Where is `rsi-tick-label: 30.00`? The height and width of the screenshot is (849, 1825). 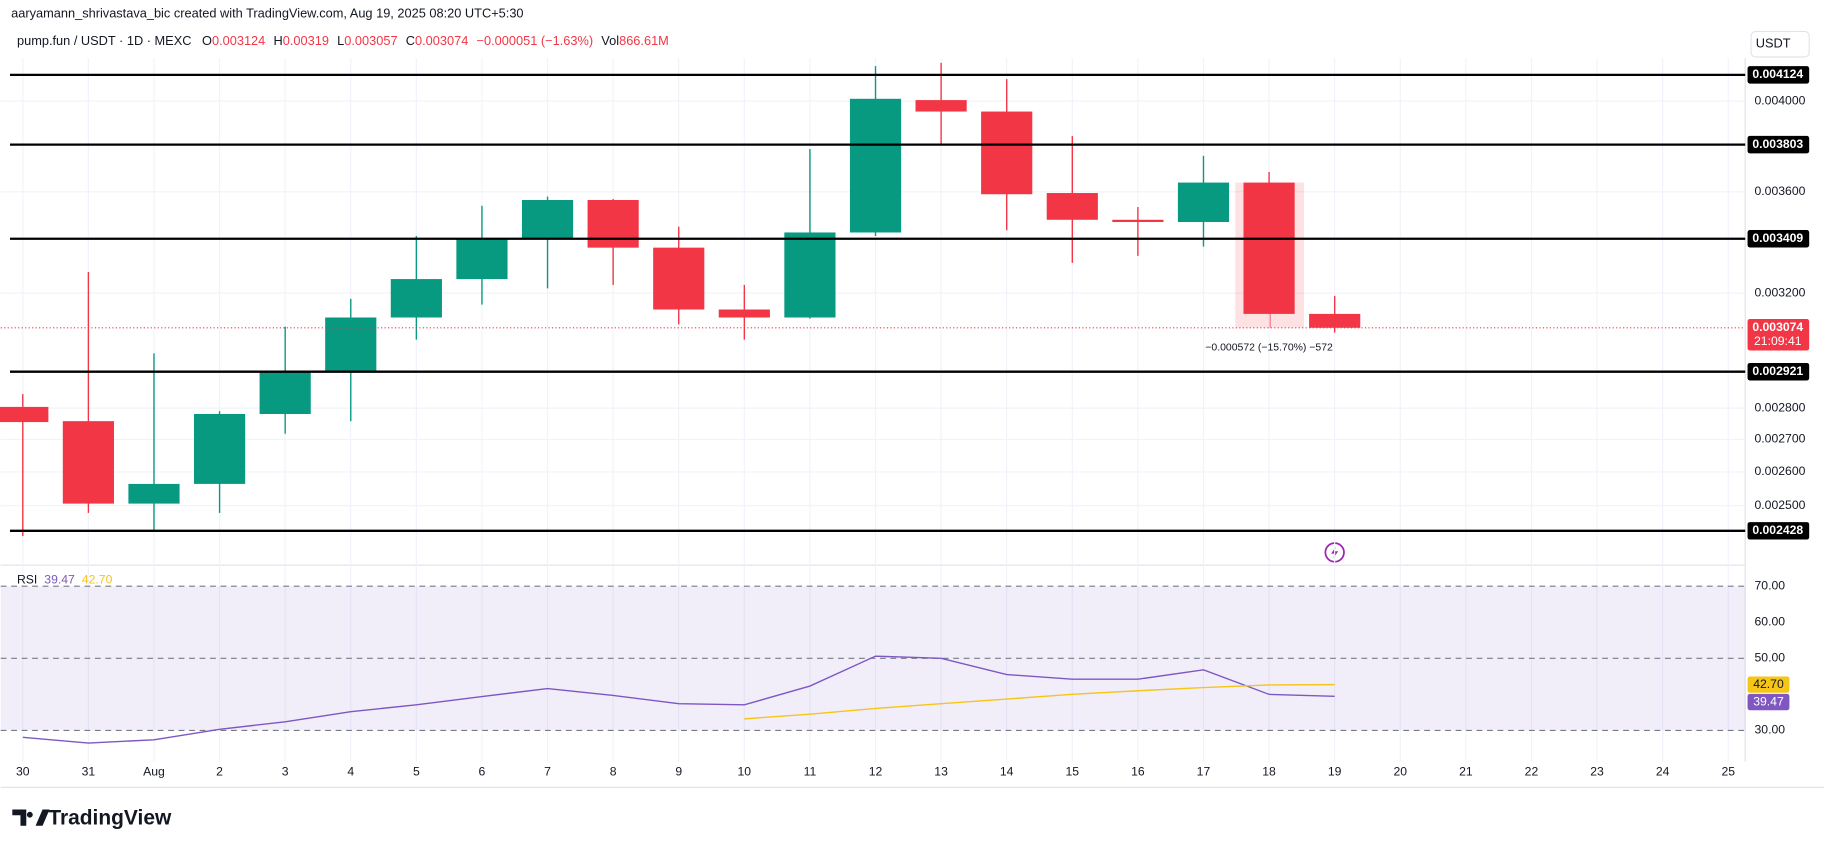 rsi-tick-label: 30.00 is located at coordinates (1770, 730).